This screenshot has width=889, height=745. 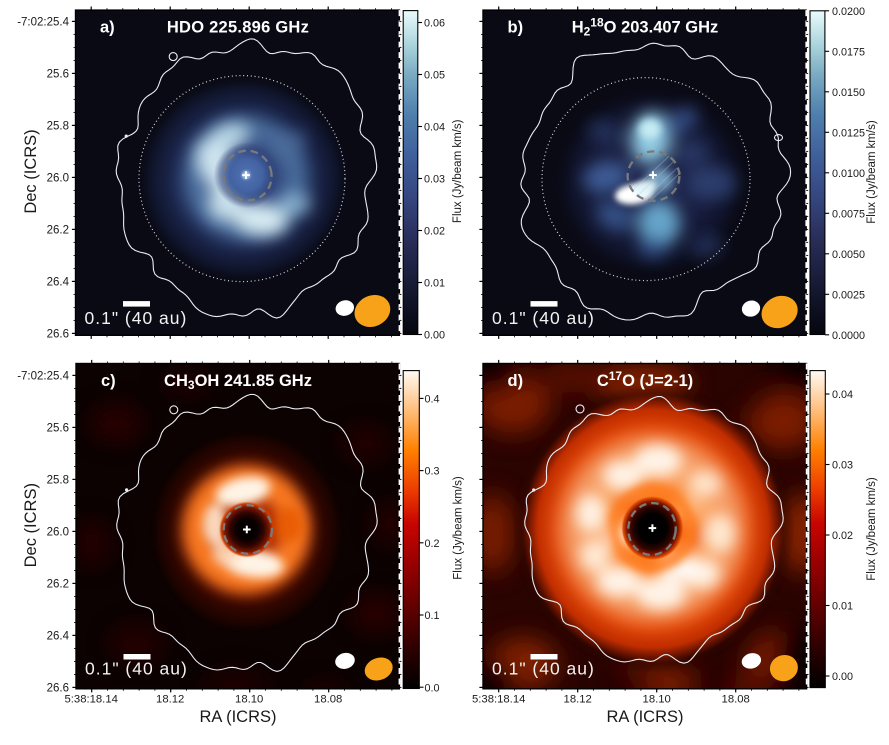 What do you see at coordinates (432, 400) in the screenshot?
I see `svg-text: 0.4` at bounding box center [432, 400].